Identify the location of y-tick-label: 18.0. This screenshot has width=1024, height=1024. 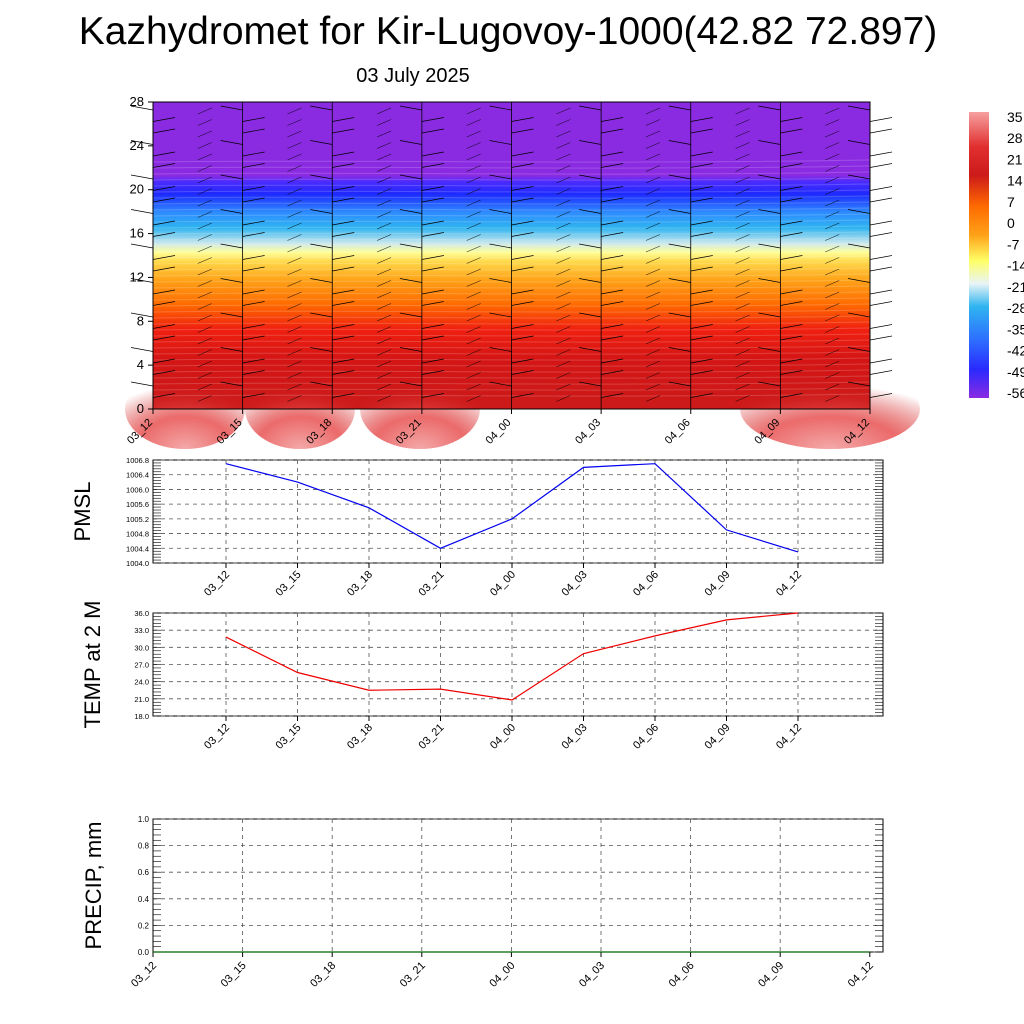
(141, 716).